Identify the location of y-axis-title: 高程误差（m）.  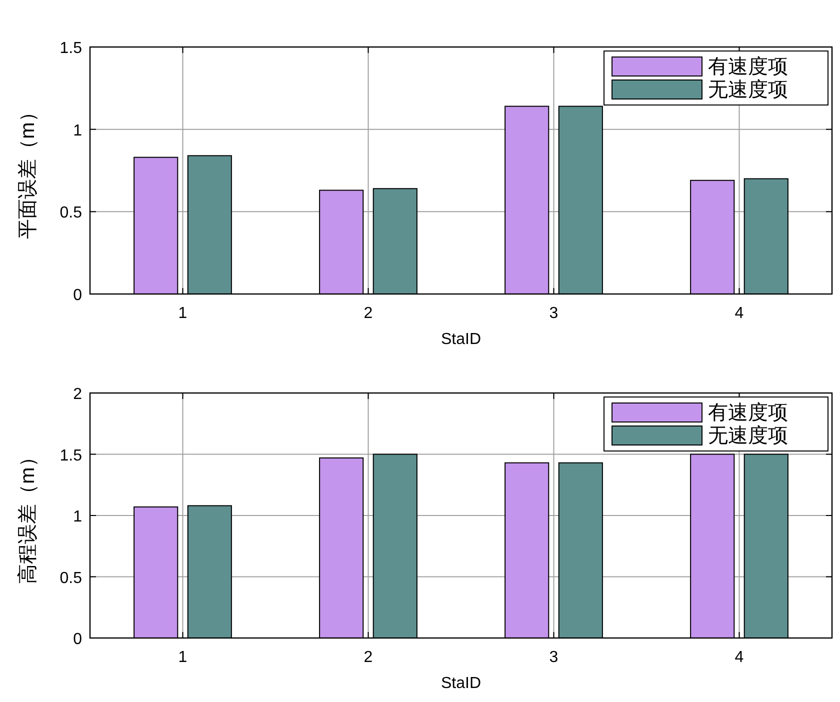
(27, 515).